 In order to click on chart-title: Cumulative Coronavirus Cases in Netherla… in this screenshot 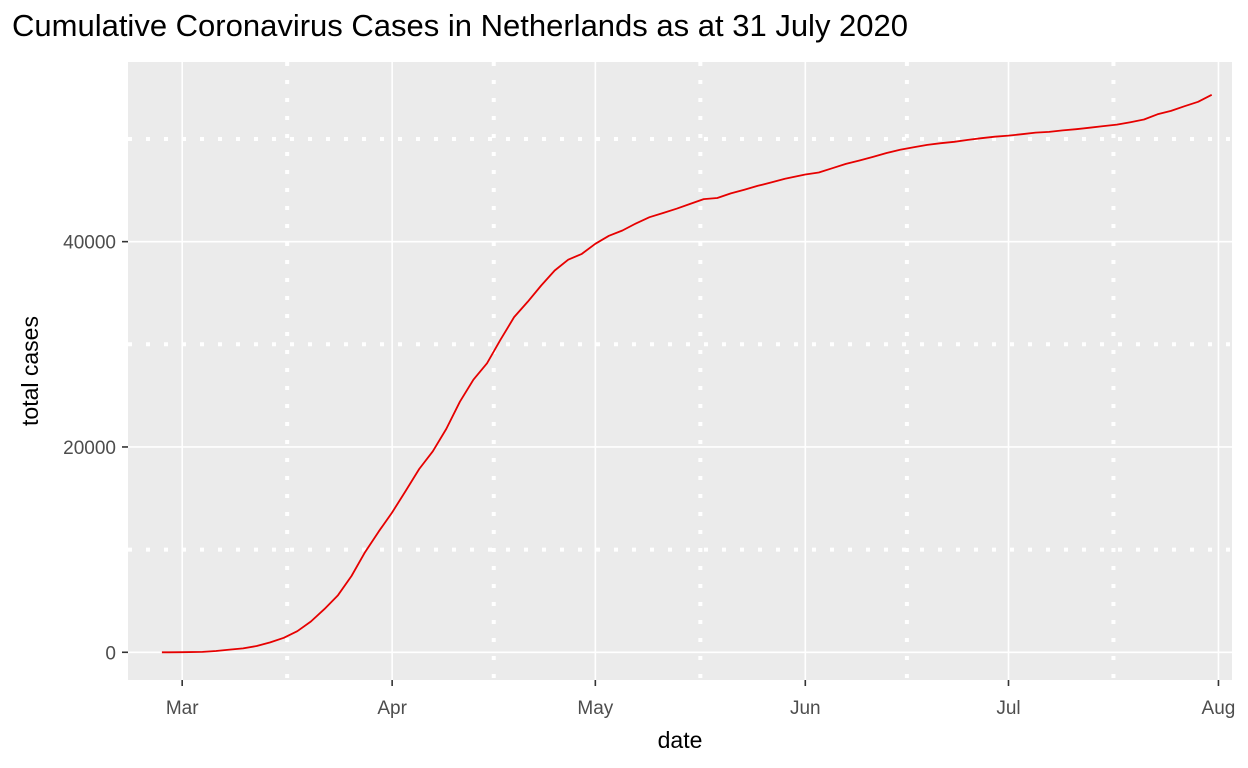, I will do `click(460, 25)`.